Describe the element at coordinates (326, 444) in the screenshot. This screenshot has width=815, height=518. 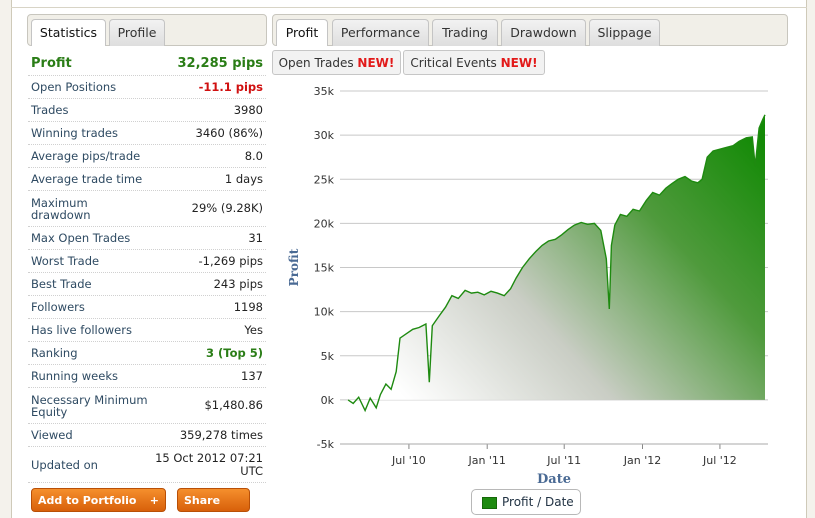
I see `y-tick-label: -5k` at that location.